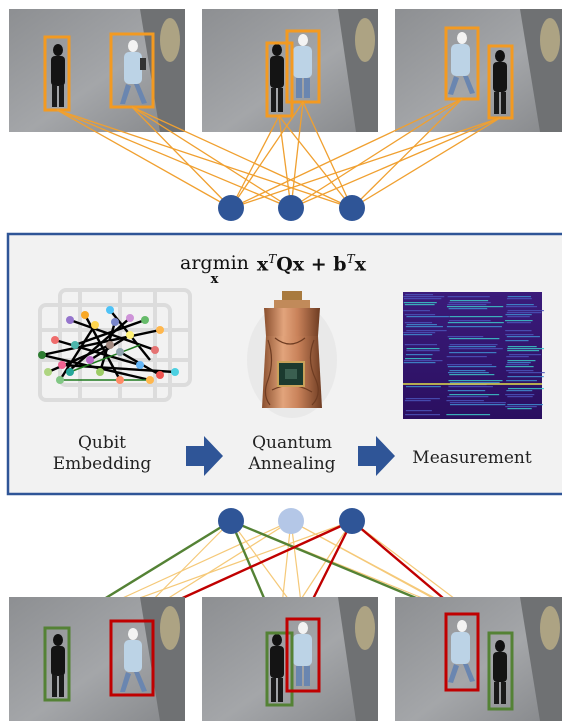 This screenshot has height=721, width=562. I want to click on bottom-nodes, so click(291, 521).